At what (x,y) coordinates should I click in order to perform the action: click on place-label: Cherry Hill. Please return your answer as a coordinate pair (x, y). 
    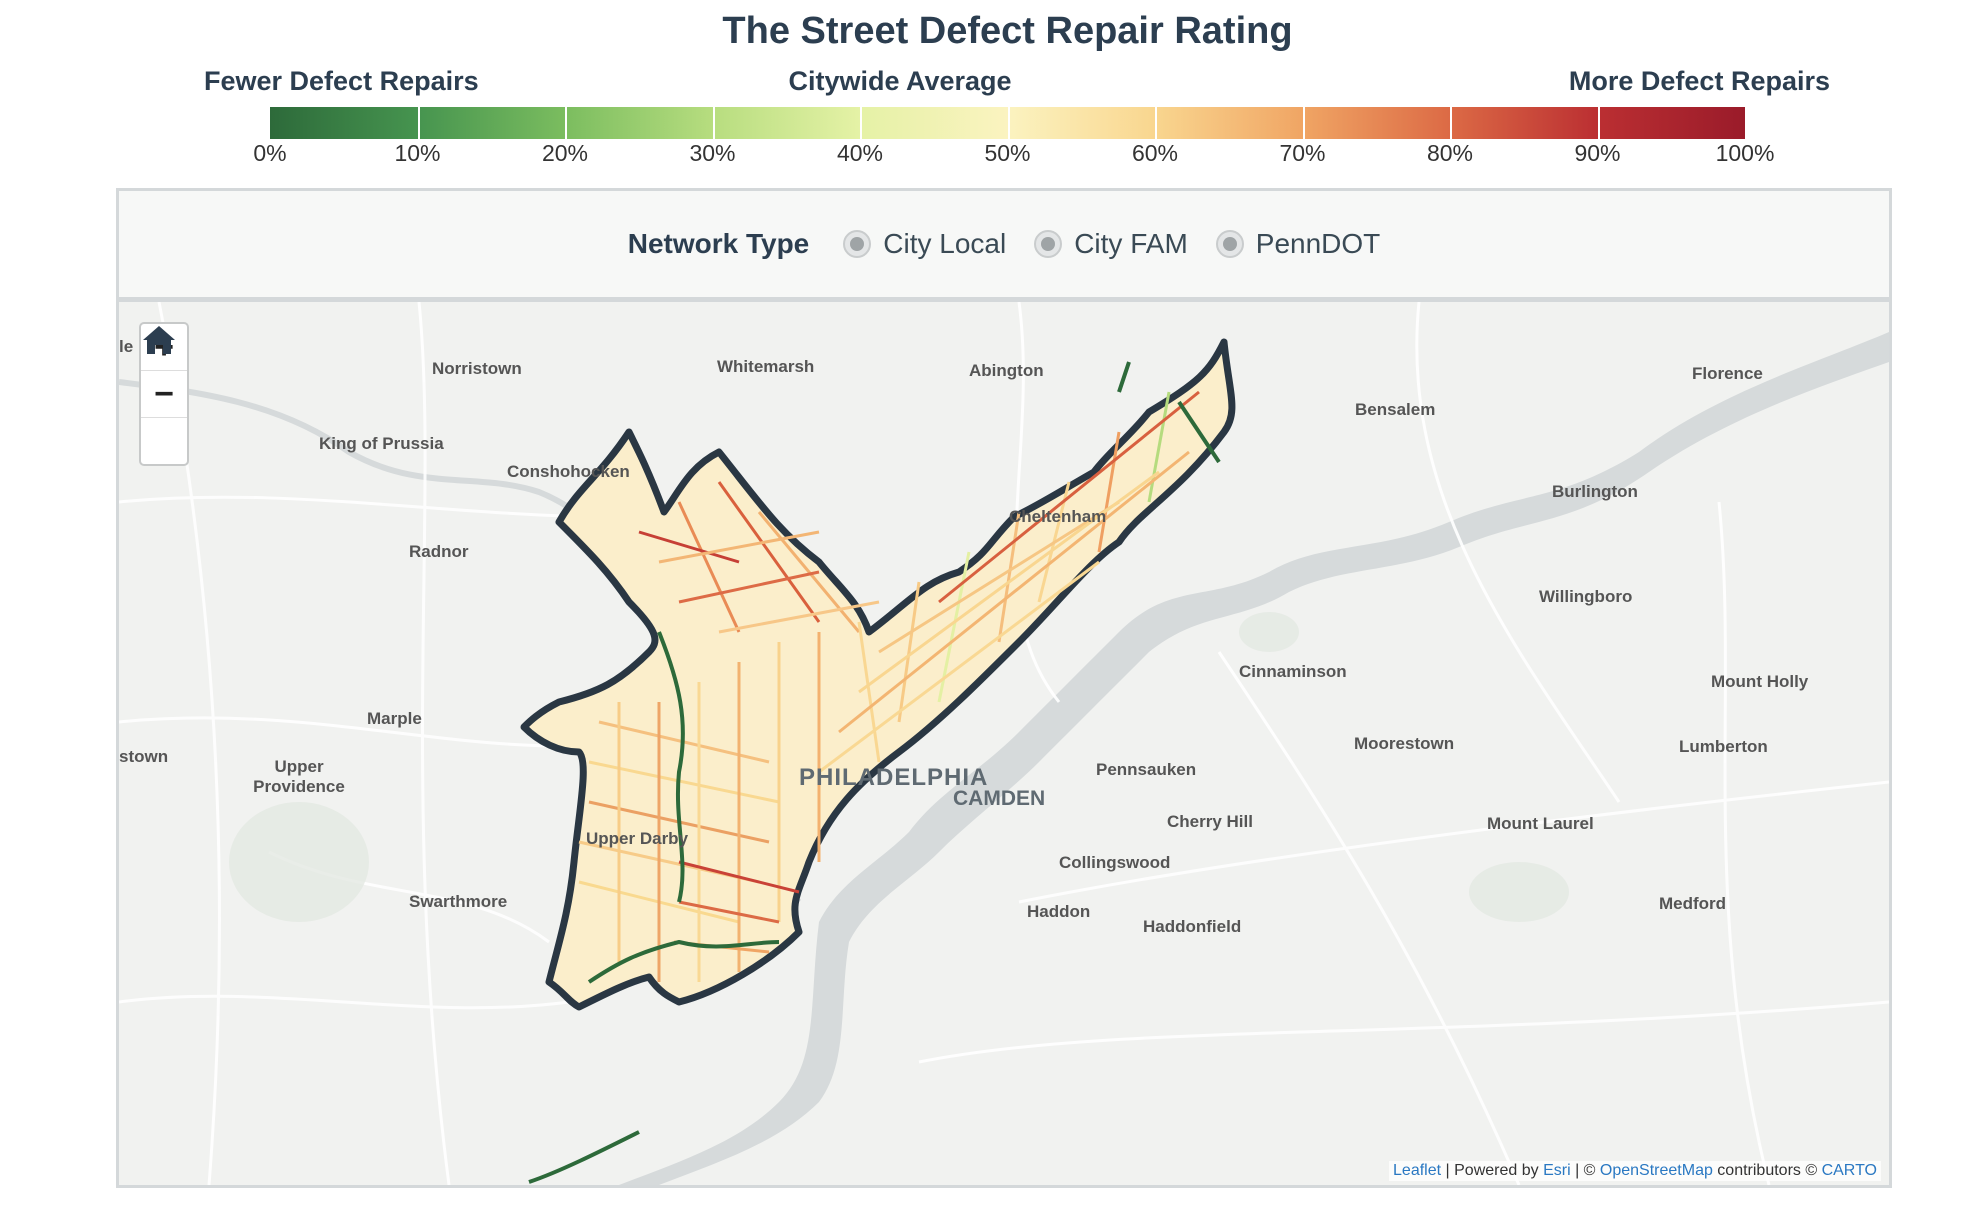
    Looking at the image, I should click on (1210, 821).